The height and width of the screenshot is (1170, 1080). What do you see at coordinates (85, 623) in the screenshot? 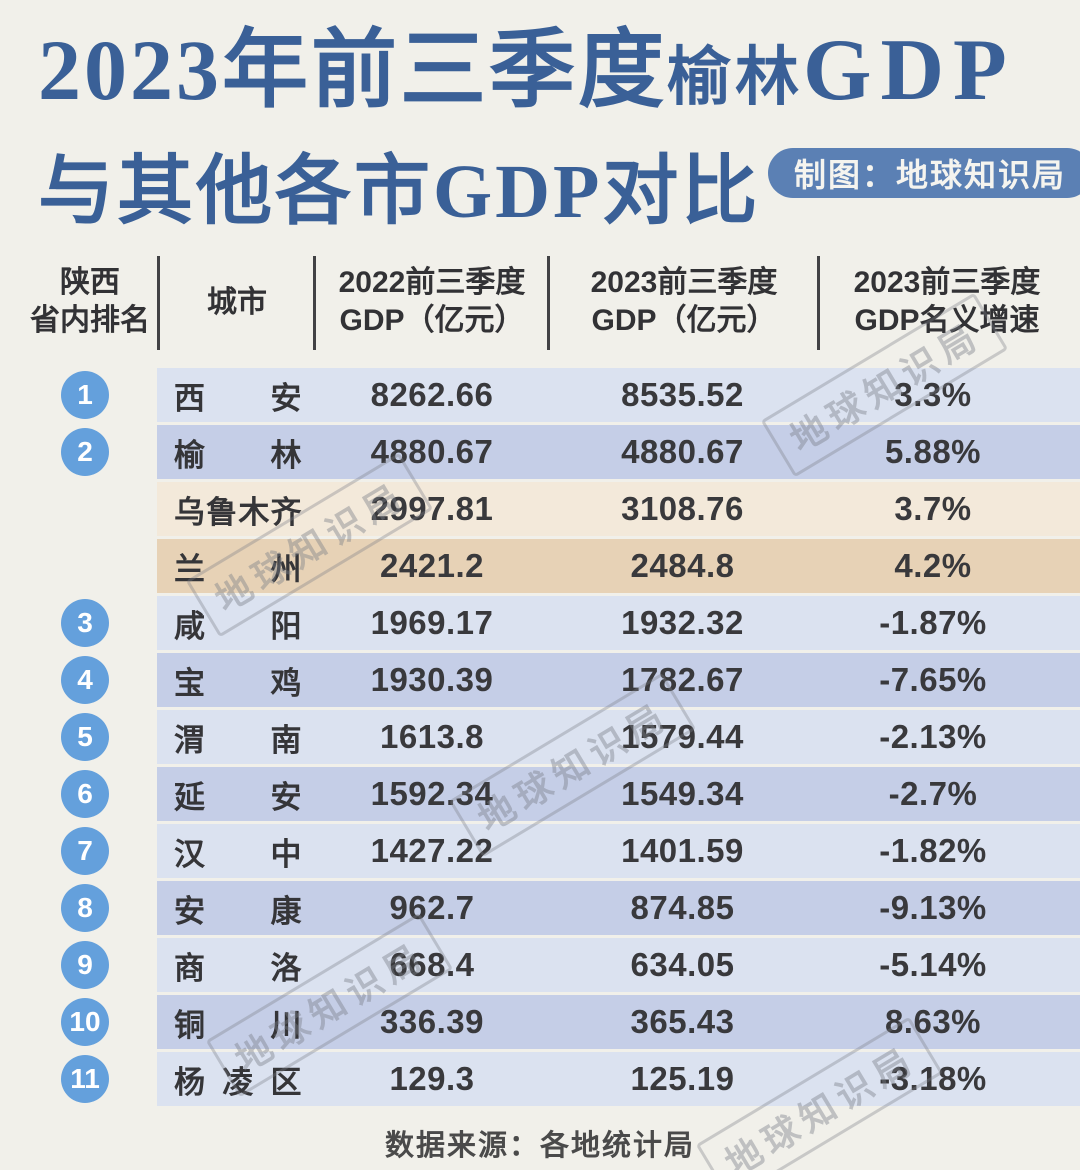
I see `rank-badge: 3` at bounding box center [85, 623].